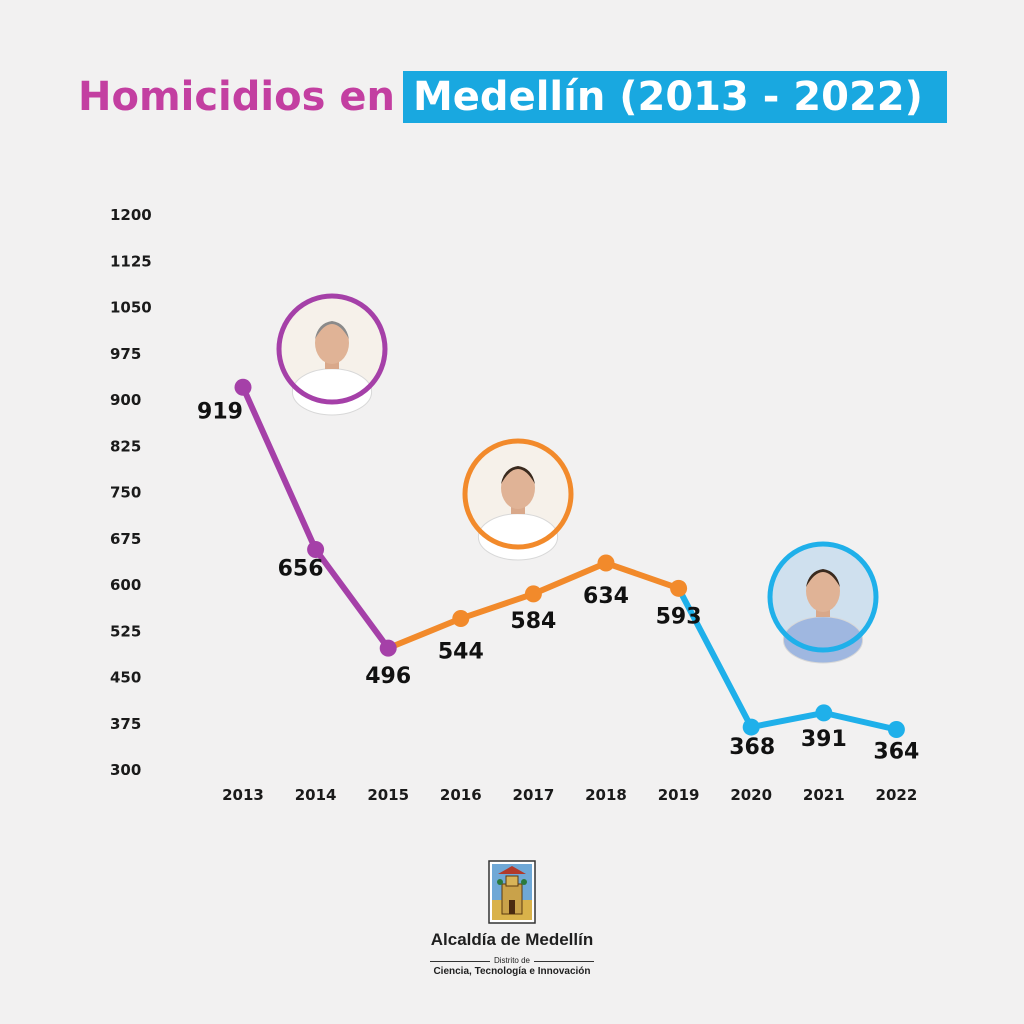 This screenshot has height=1024, width=1024. What do you see at coordinates (679, 616) in the screenshot?
I see `data-label: 593` at bounding box center [679, 616].